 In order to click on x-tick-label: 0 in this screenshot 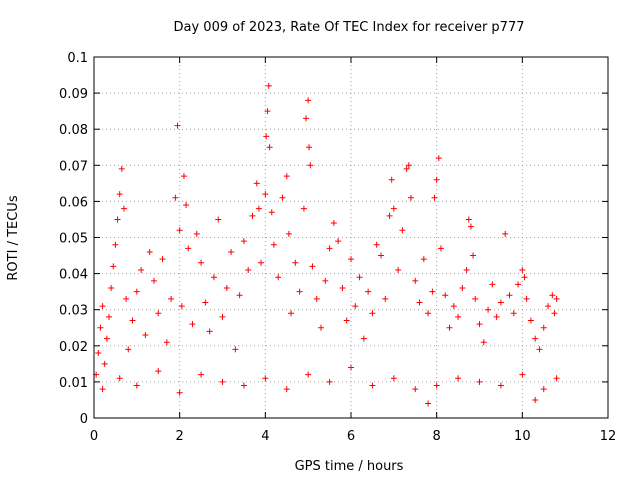, I will do `click(94, 436)`.